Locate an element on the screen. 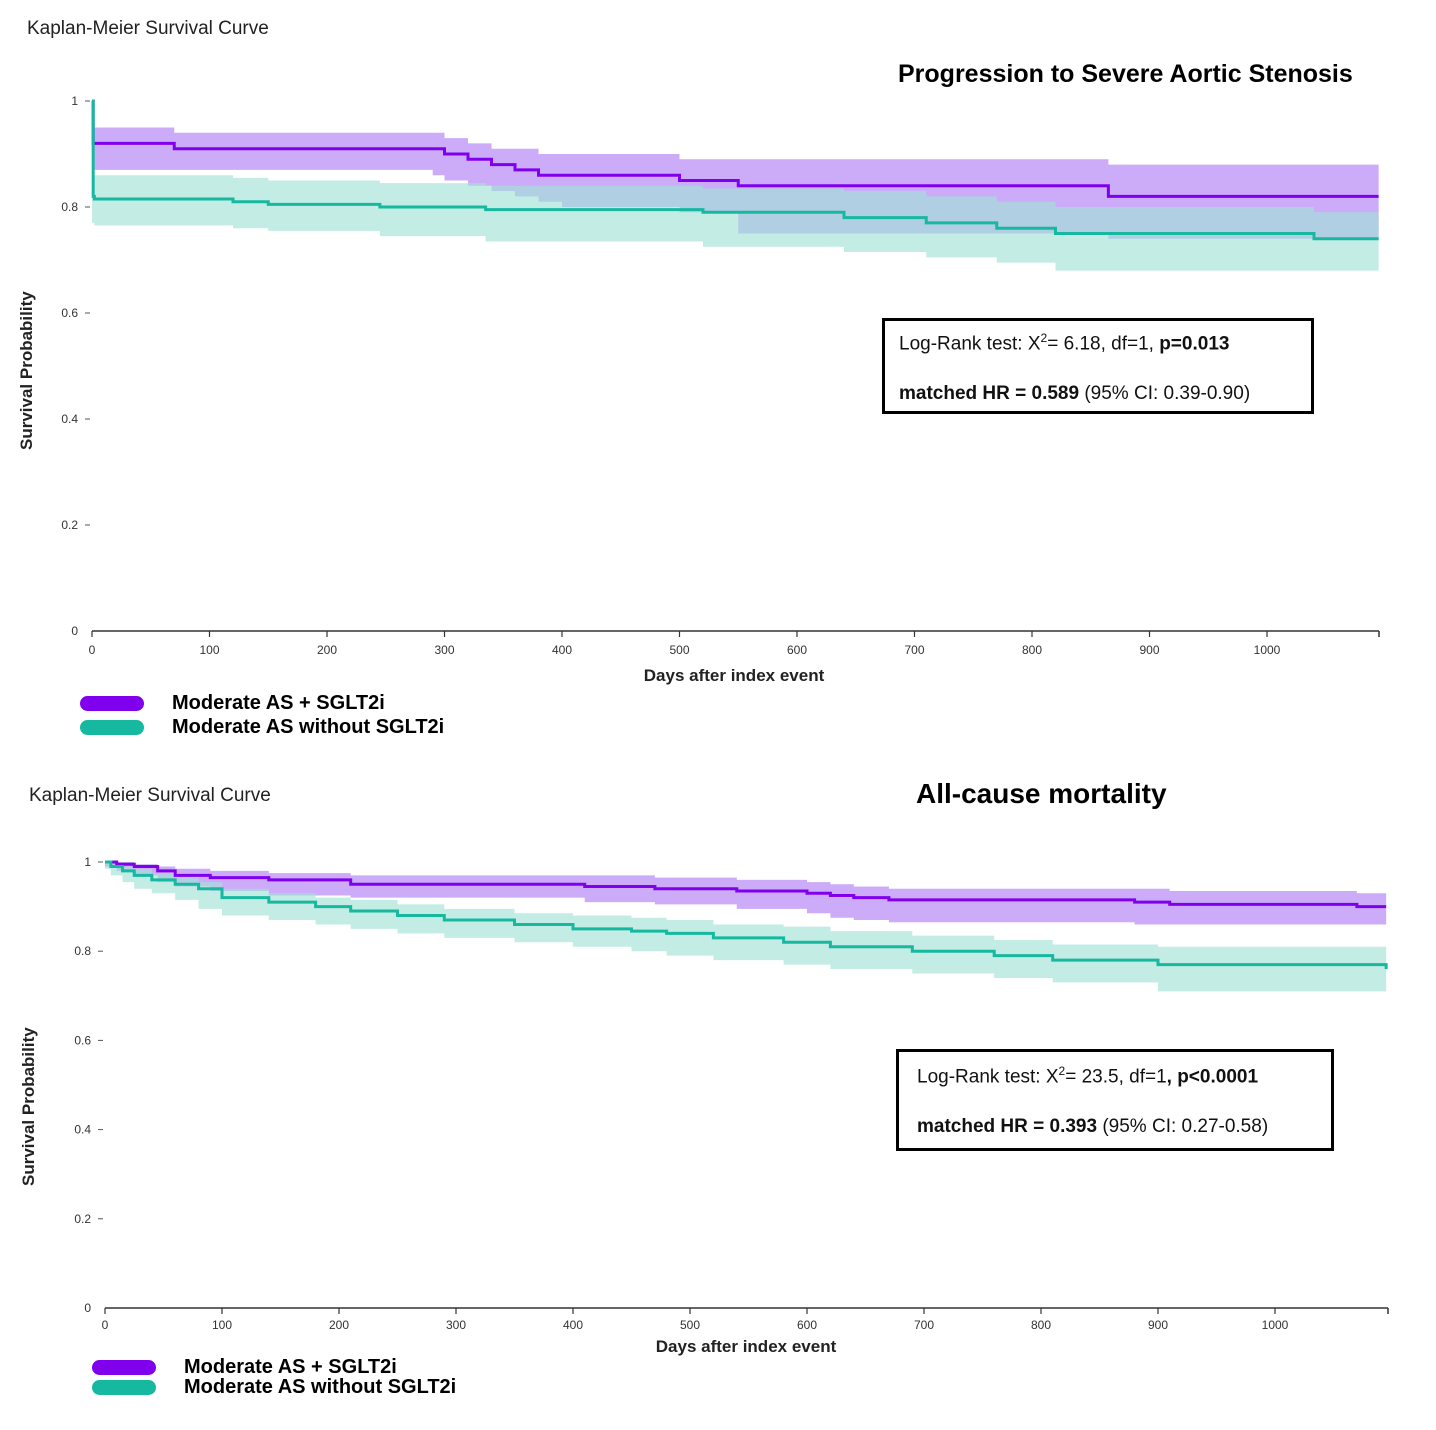 This screenshot has width=1436, height=1430. hazard-ratio: matched HR = 0.393 is located at coordinates (1007, 1126).